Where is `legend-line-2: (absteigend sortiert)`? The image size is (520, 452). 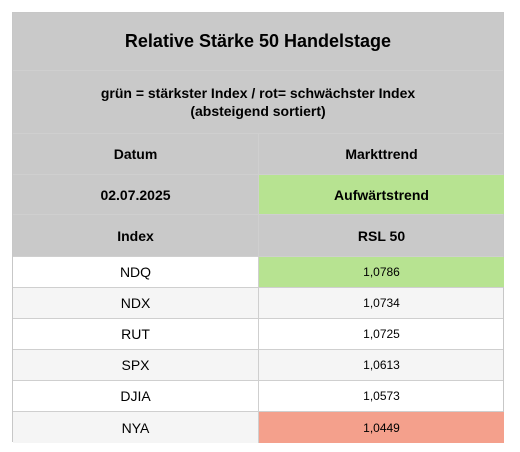
legend-line-2: (absteigend sortiert) is located at coordinates (258, 111).